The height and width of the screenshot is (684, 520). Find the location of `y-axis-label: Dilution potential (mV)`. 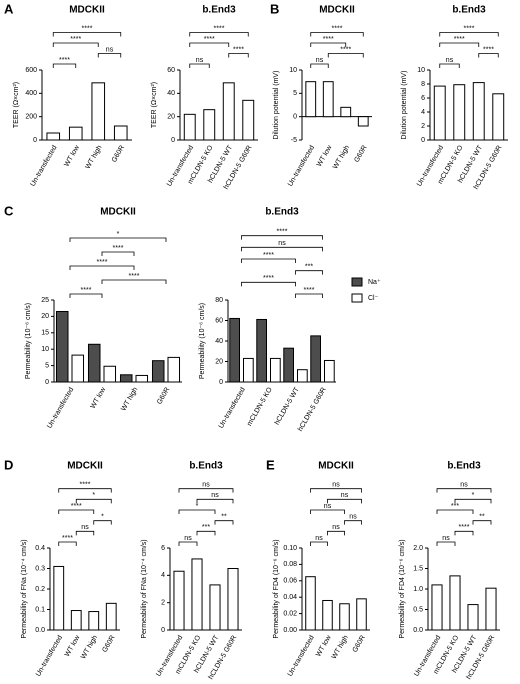

y-axis-label: Dilution potential (mV) is located at coordinates (276, 105).